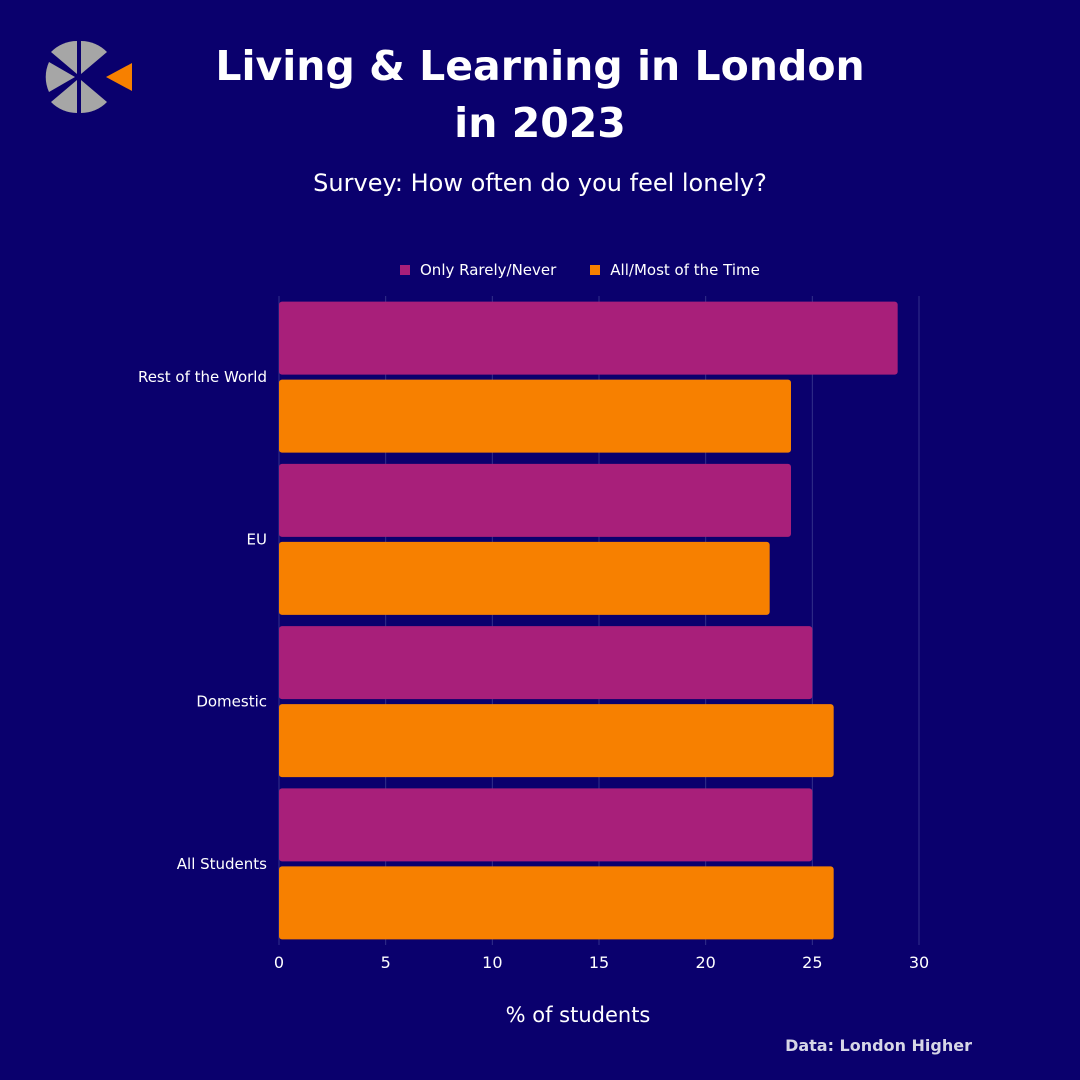  Describe the element at coordinates (540, 94) in the screenshot. I see `chart-title: Living & Learning in London in 2023` at that location.